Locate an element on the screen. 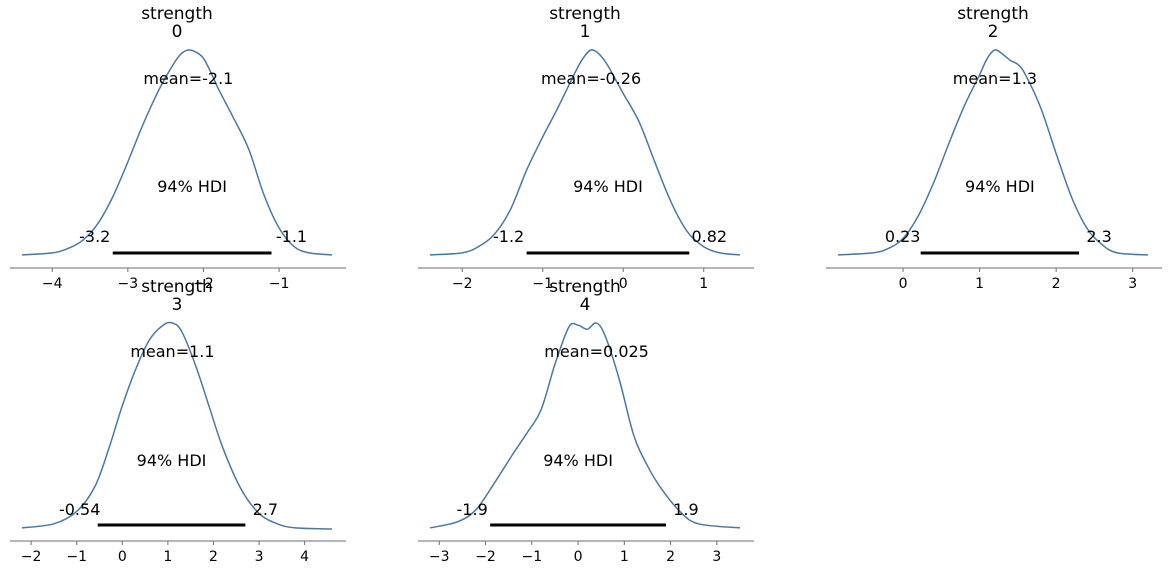  x-tick-label: 4 is located at coordinates (304, 557).